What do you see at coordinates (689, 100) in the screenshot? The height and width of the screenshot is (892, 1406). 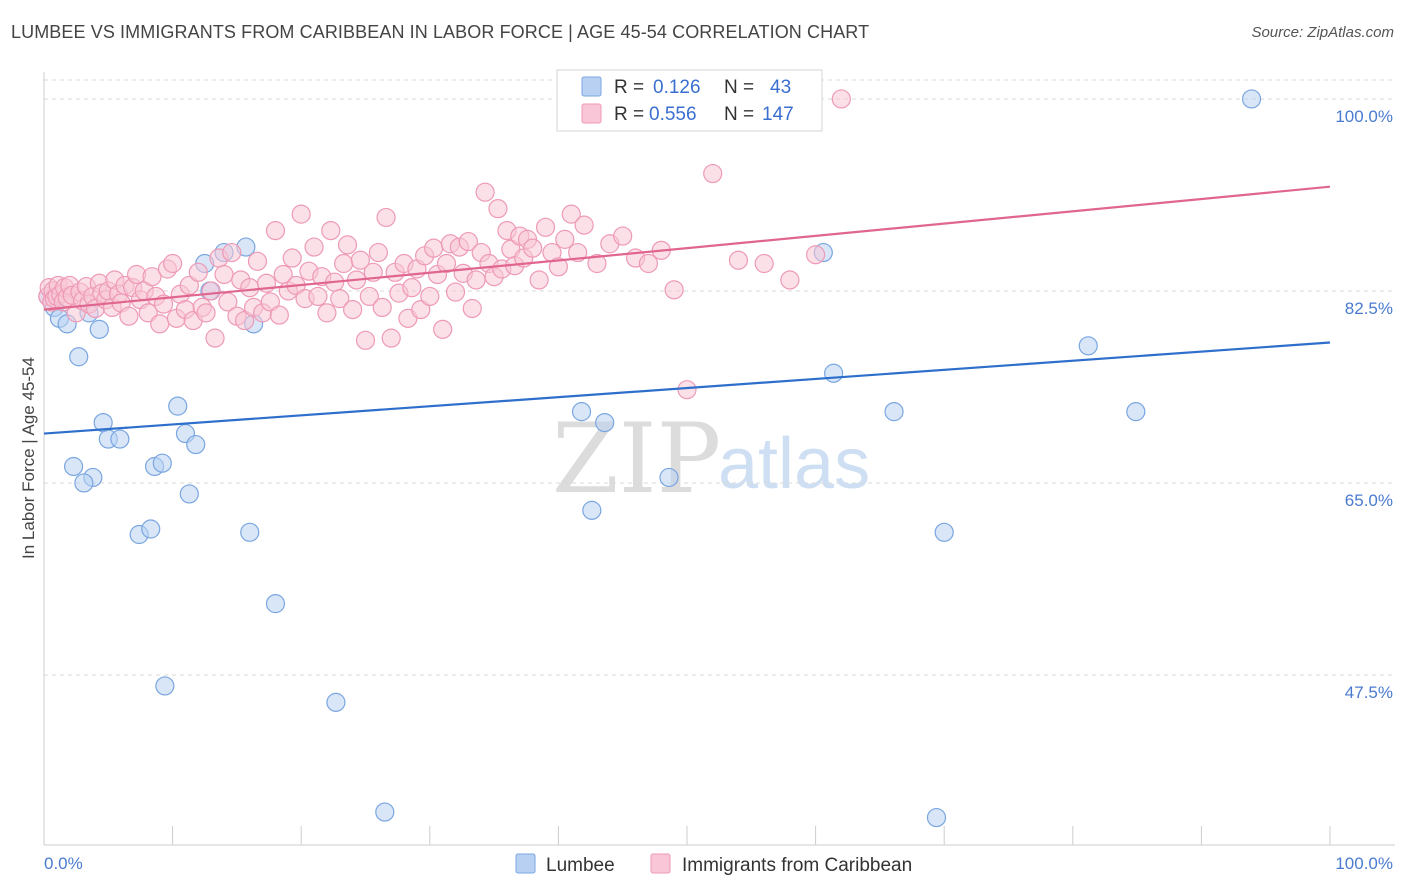 I see `correlation-legend: R = 0.126 N = 43 R = 0.556 N = 147` at bounding box center [689, 100].